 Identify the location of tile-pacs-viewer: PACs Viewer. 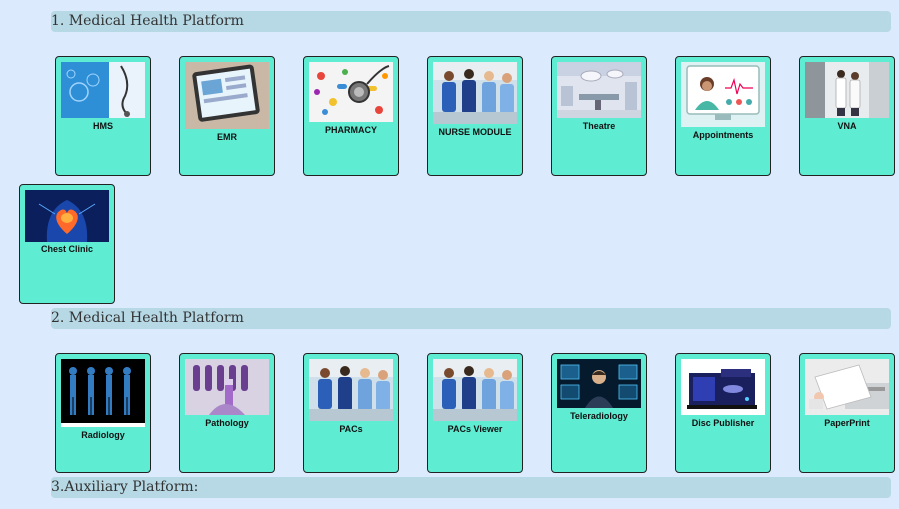
(475, 413).